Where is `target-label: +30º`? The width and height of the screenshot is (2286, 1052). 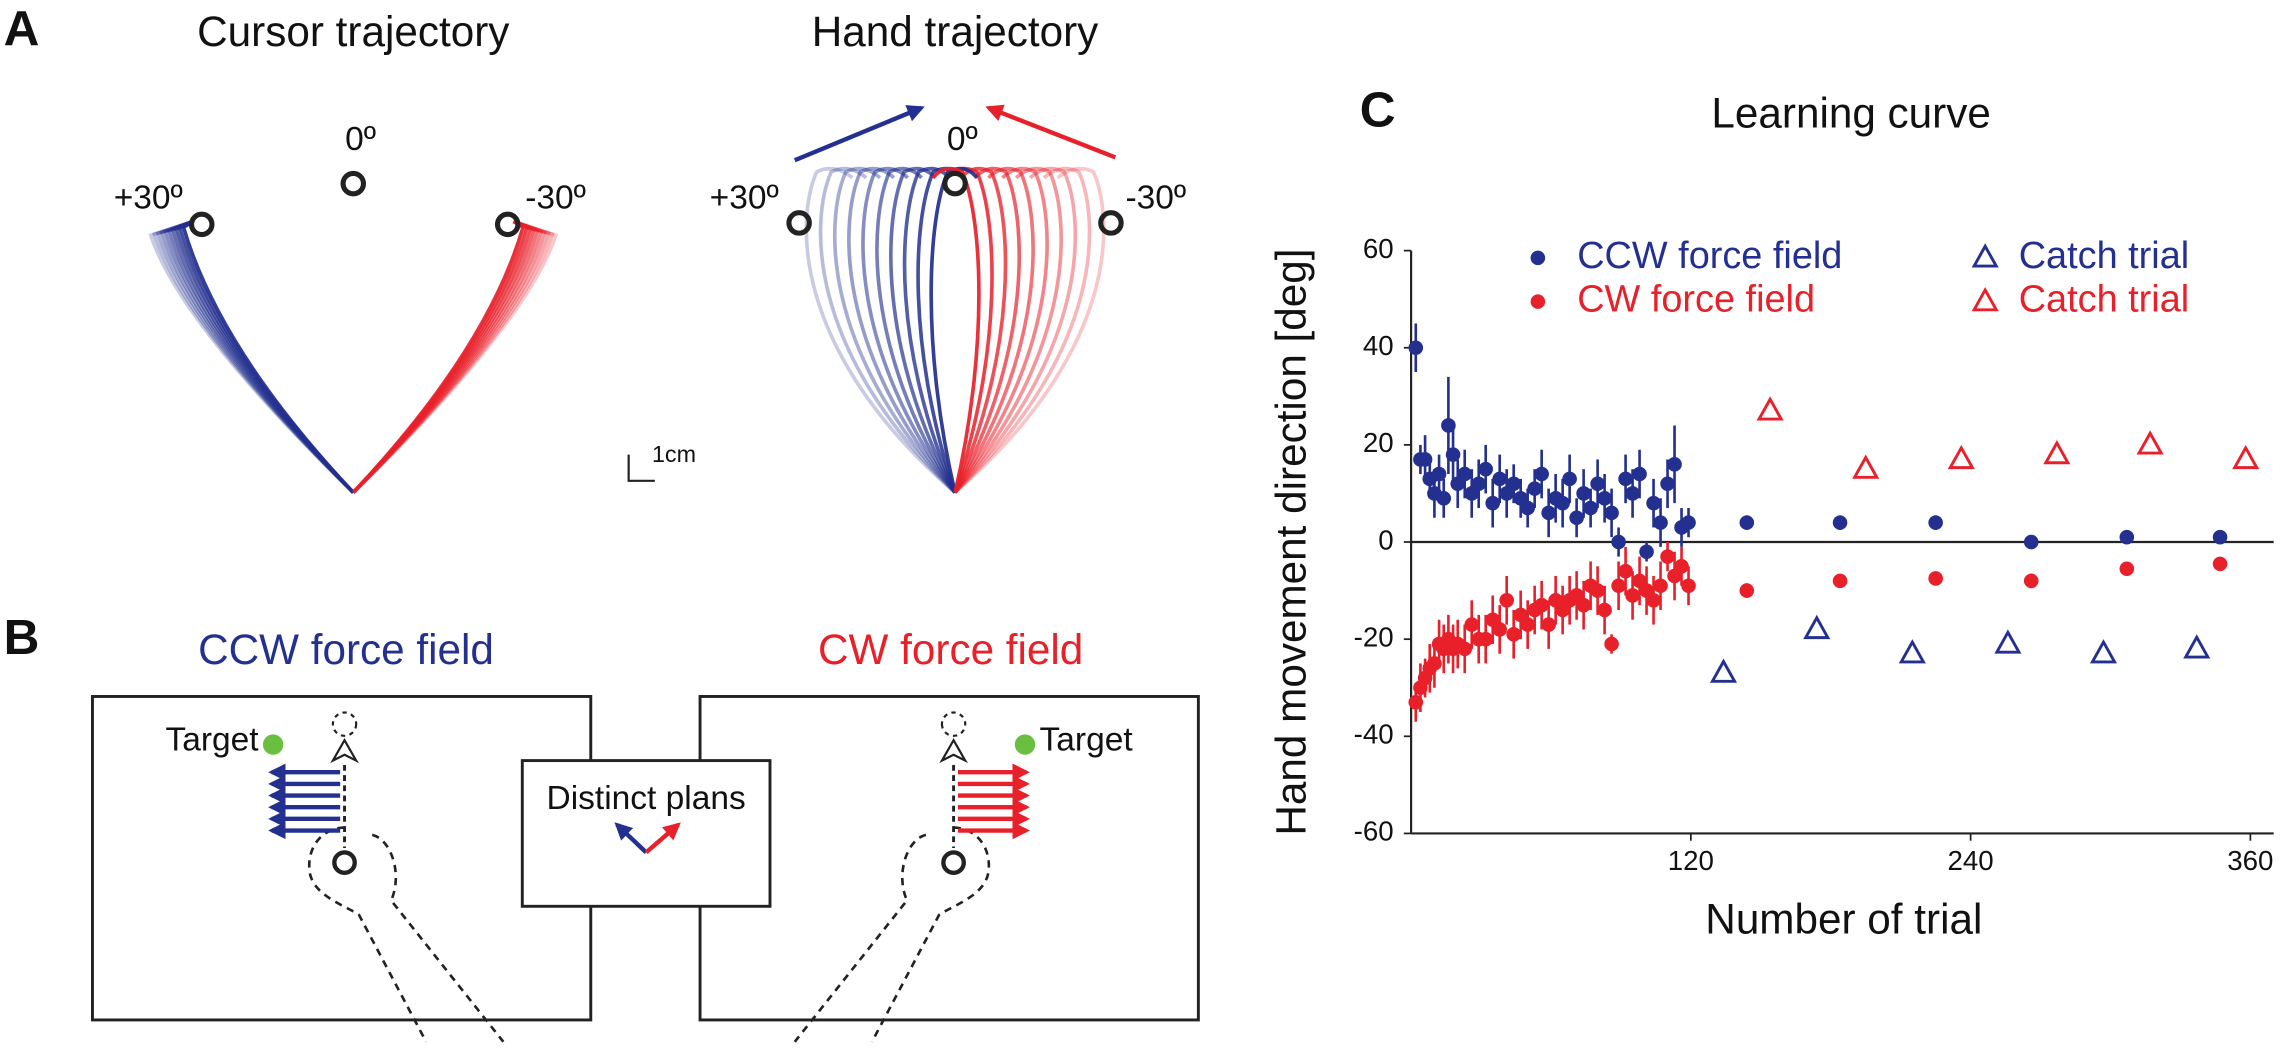
target-label: +30º is located at coordinates (744, 197).